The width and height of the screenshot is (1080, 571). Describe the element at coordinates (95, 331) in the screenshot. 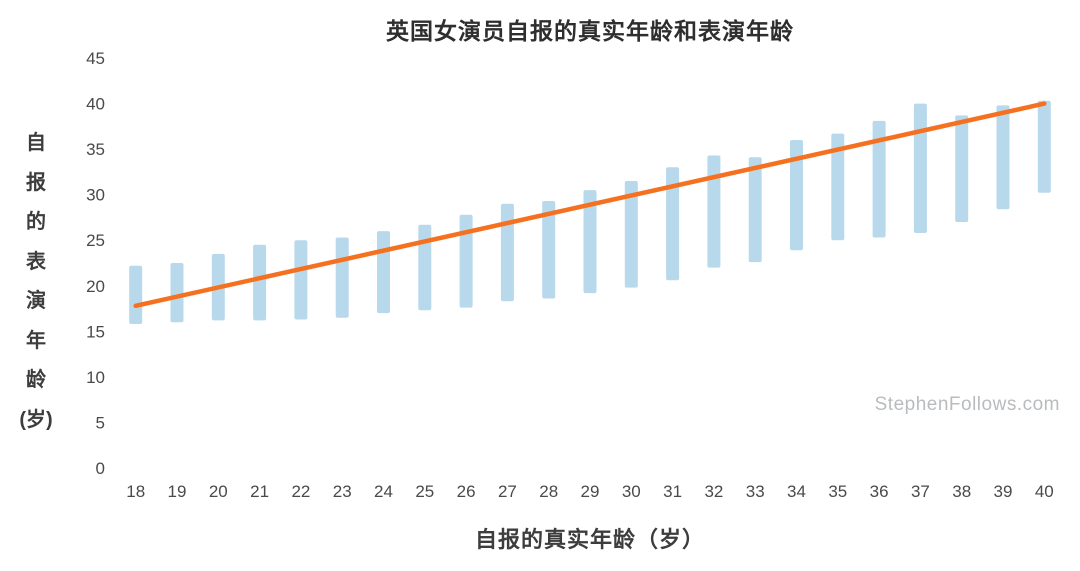

I see `y-tick-label: 15` at that location.